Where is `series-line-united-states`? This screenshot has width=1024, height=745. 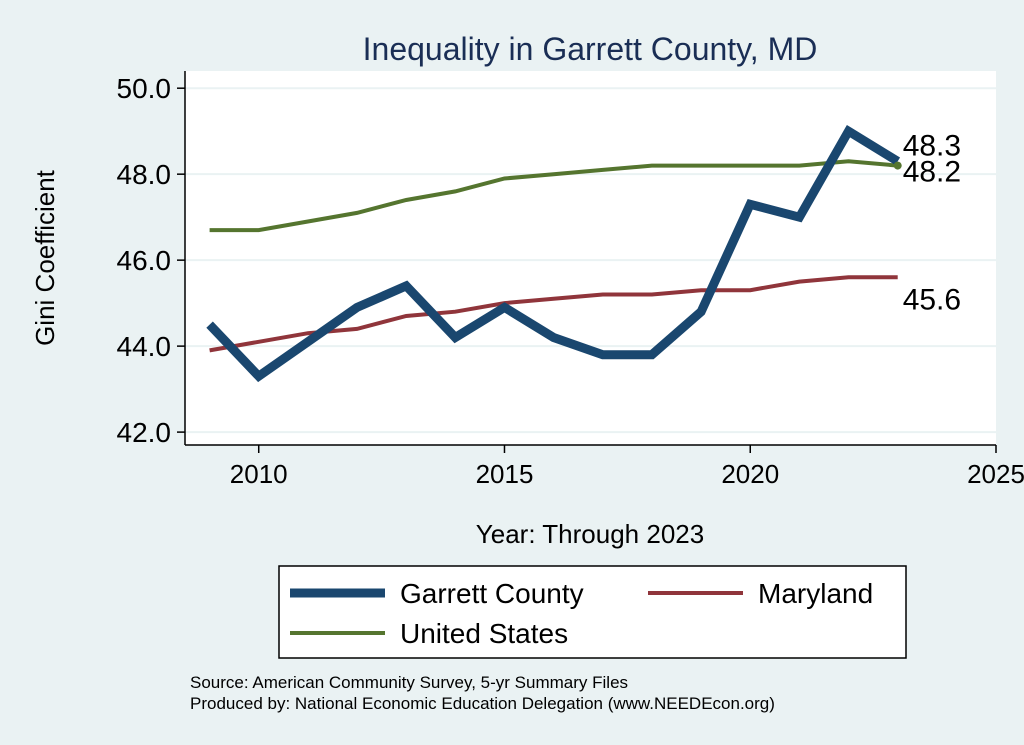 series-line-united-states is located at coordinates (553, 196).